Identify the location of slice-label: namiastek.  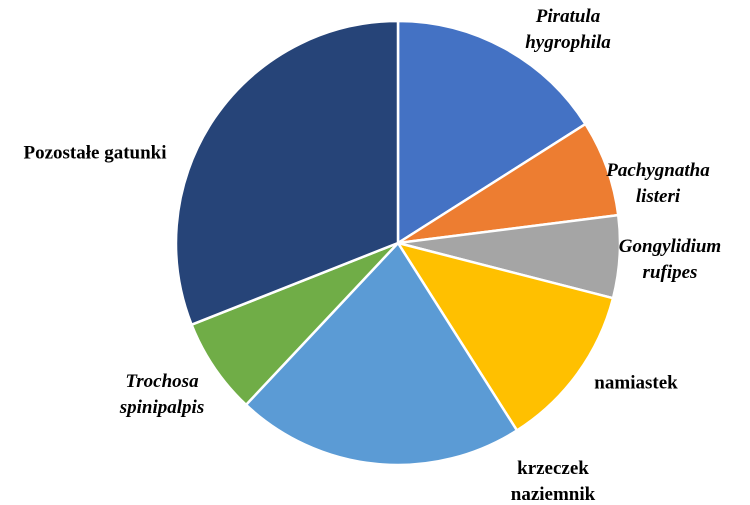
(636, 382).